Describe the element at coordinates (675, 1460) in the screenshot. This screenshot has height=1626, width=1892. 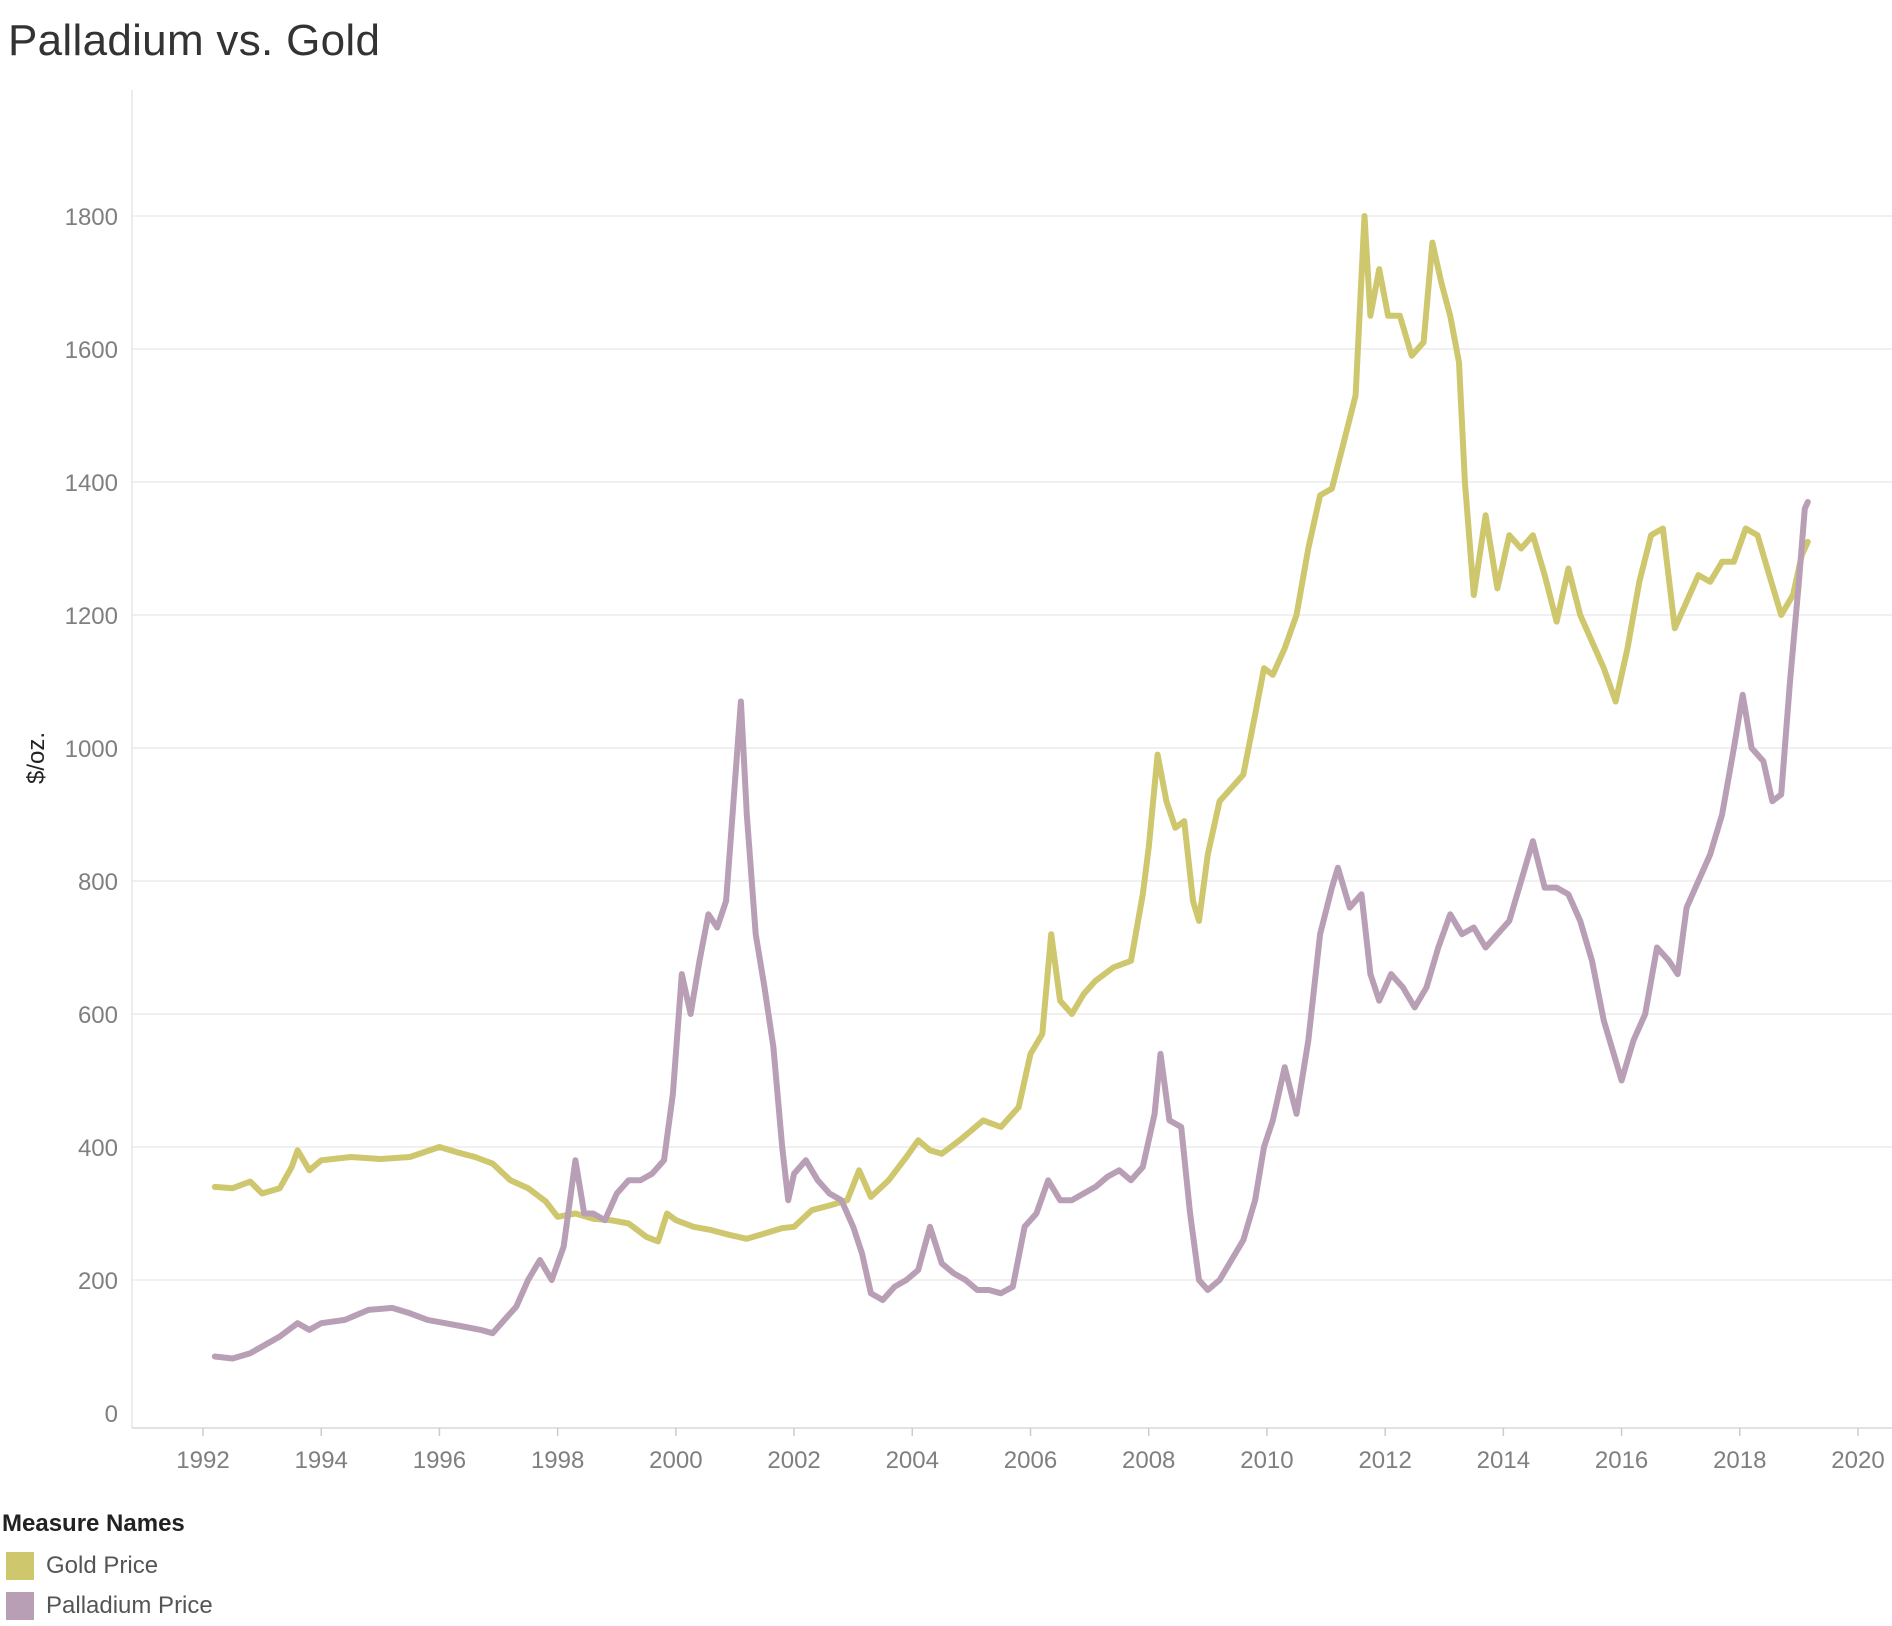
I see `x-tick-label-2000: 2000` at that location.